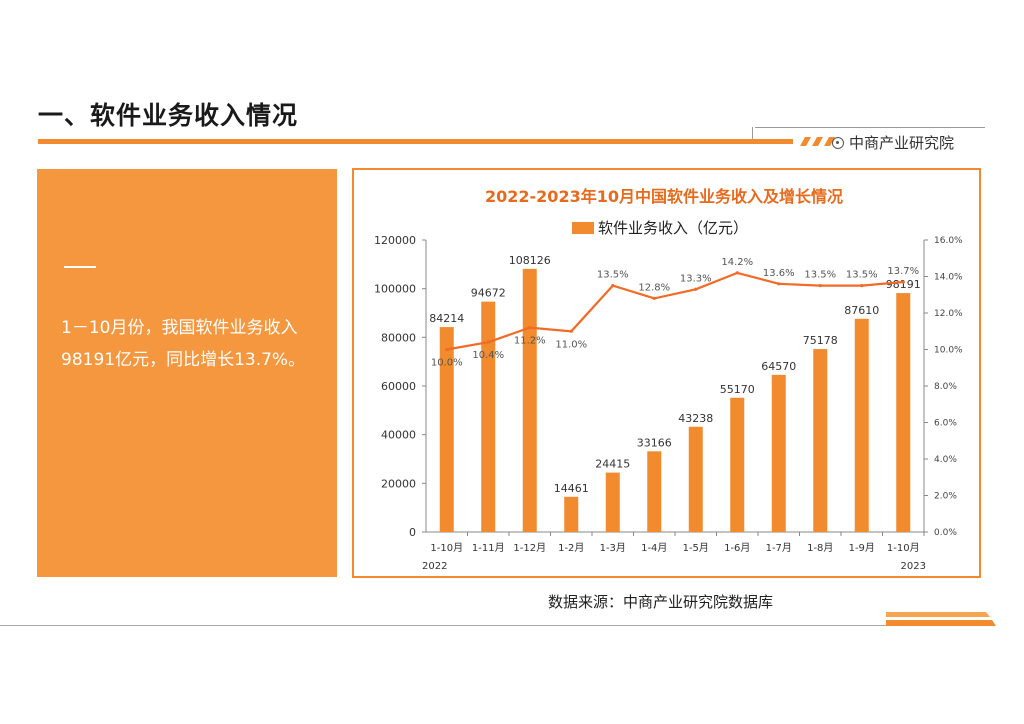  I want to click on legend-label: 软件业务收入（亿元）, so click(673, 228).